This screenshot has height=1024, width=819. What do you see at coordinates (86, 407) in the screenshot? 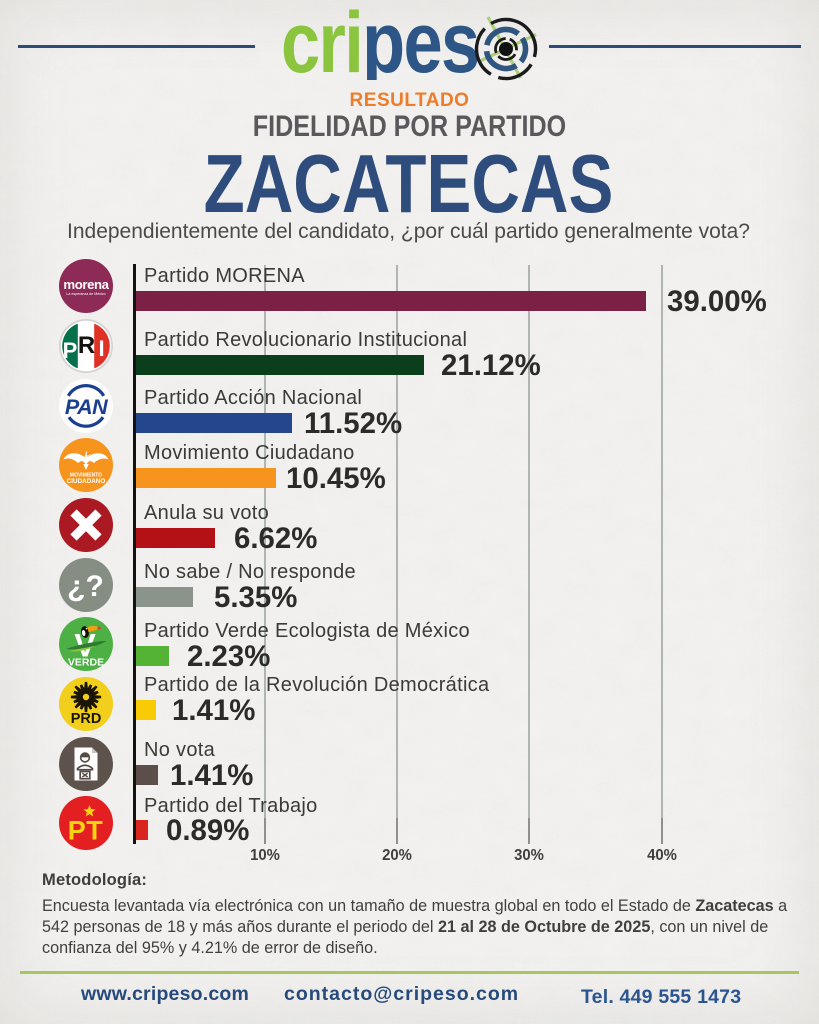
I see `svg-text: PAN` at bounding box center [86, 407].